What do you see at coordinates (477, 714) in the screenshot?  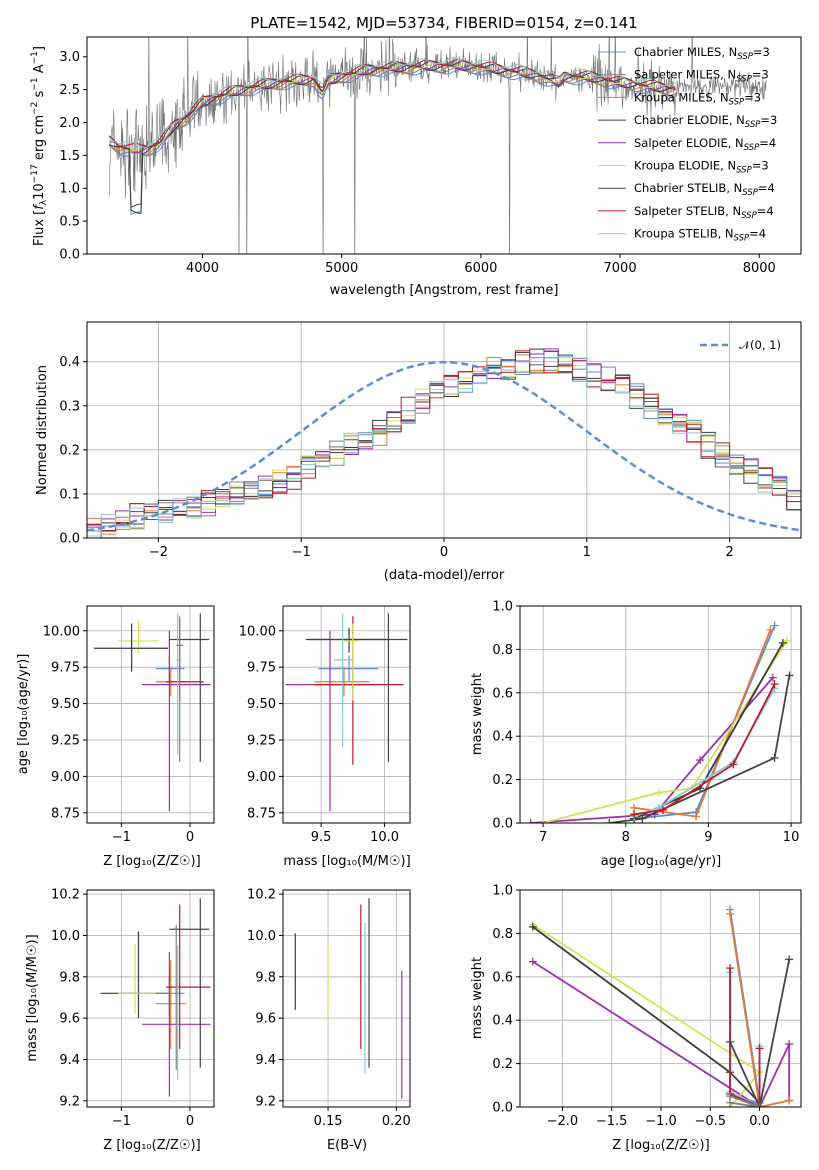 I see `massweight-vs-age-ylabel: mass weight` at bounding box center [477, 714].